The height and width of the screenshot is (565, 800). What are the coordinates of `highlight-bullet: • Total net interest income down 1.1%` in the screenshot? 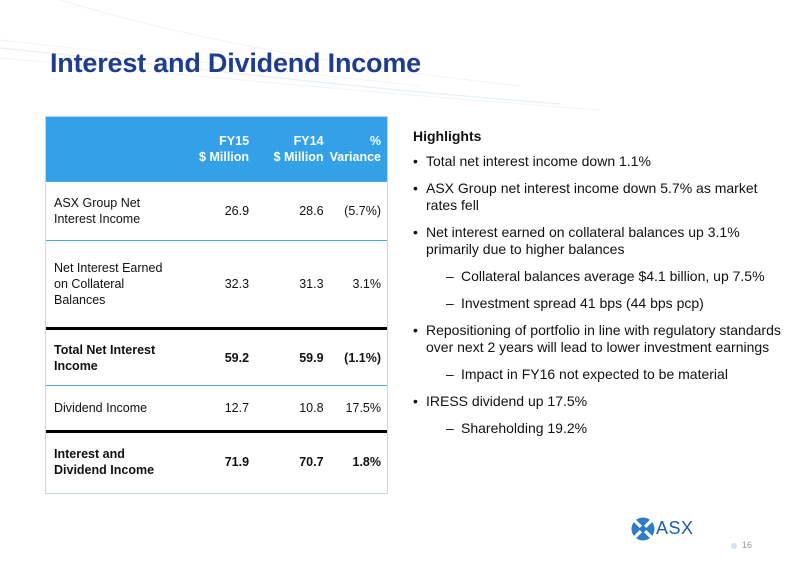 It's located at (598, 161).